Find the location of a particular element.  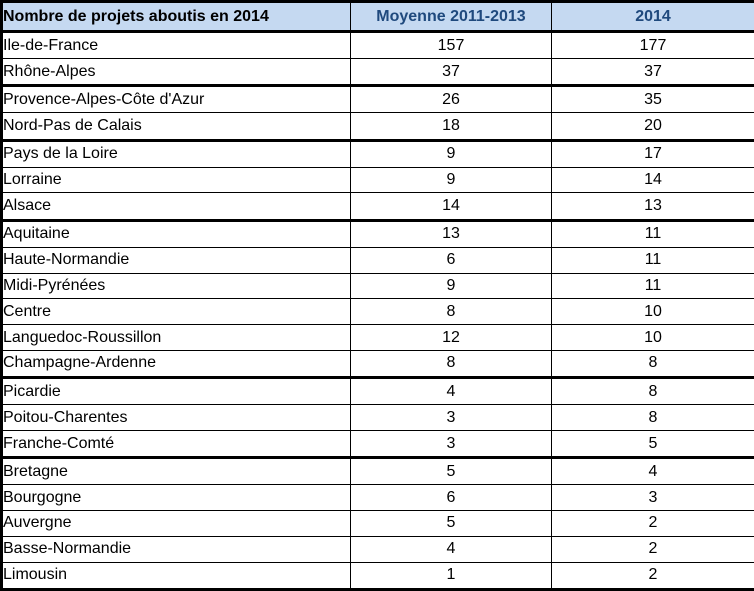

region-cell: Provence-Alpes-Côte d'Azur is located at coordinates (176, 99).